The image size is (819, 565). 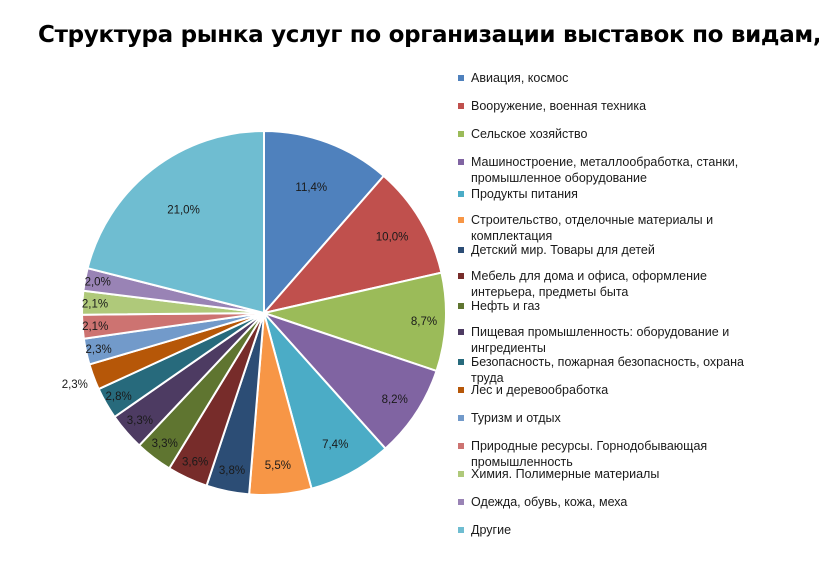 I want to click on slice-value-label: 3,8%, so click(x=232, y=471).